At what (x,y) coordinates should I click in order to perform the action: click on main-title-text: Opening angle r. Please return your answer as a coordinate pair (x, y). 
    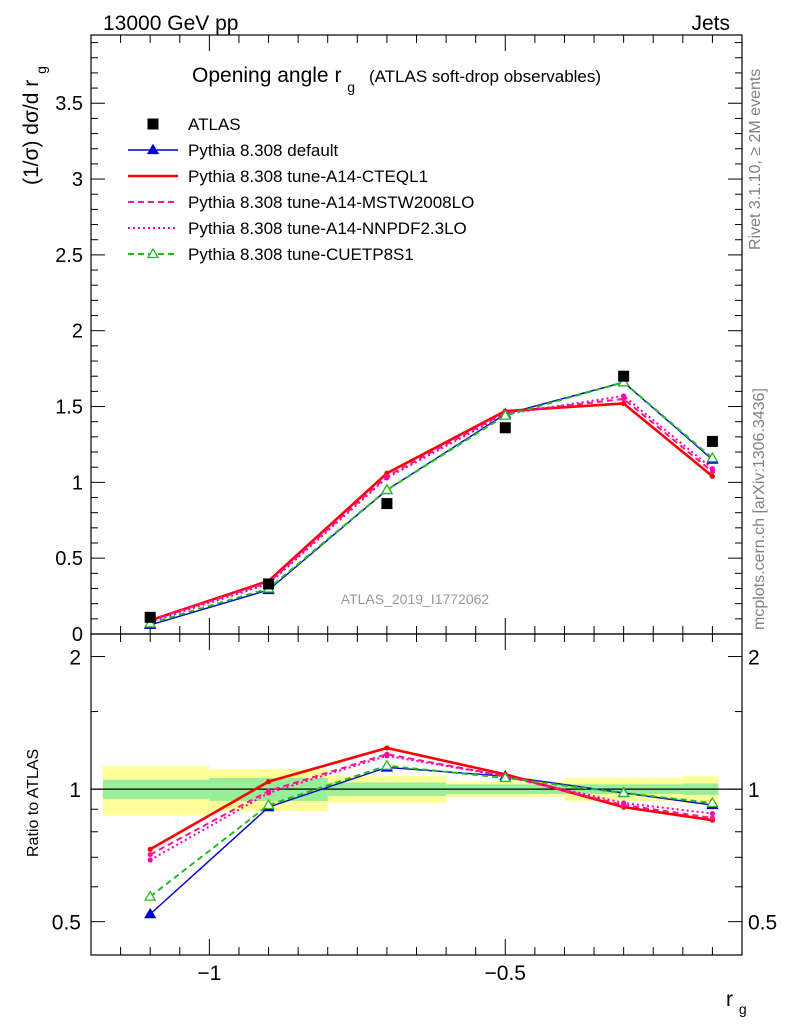
    Looking at the image, I should click on (266, 75).